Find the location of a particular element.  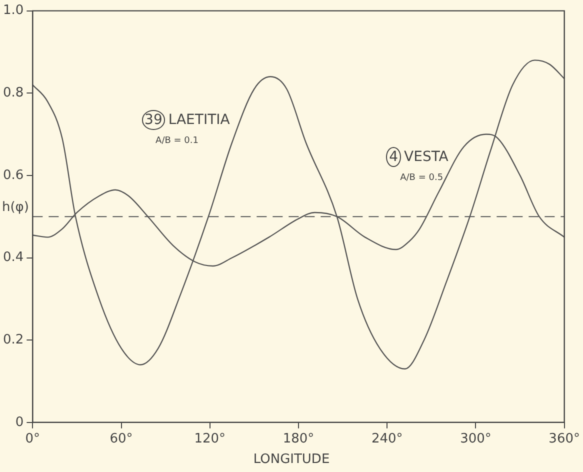

x-tick-label: 60° is located at coordinates (121, 439).